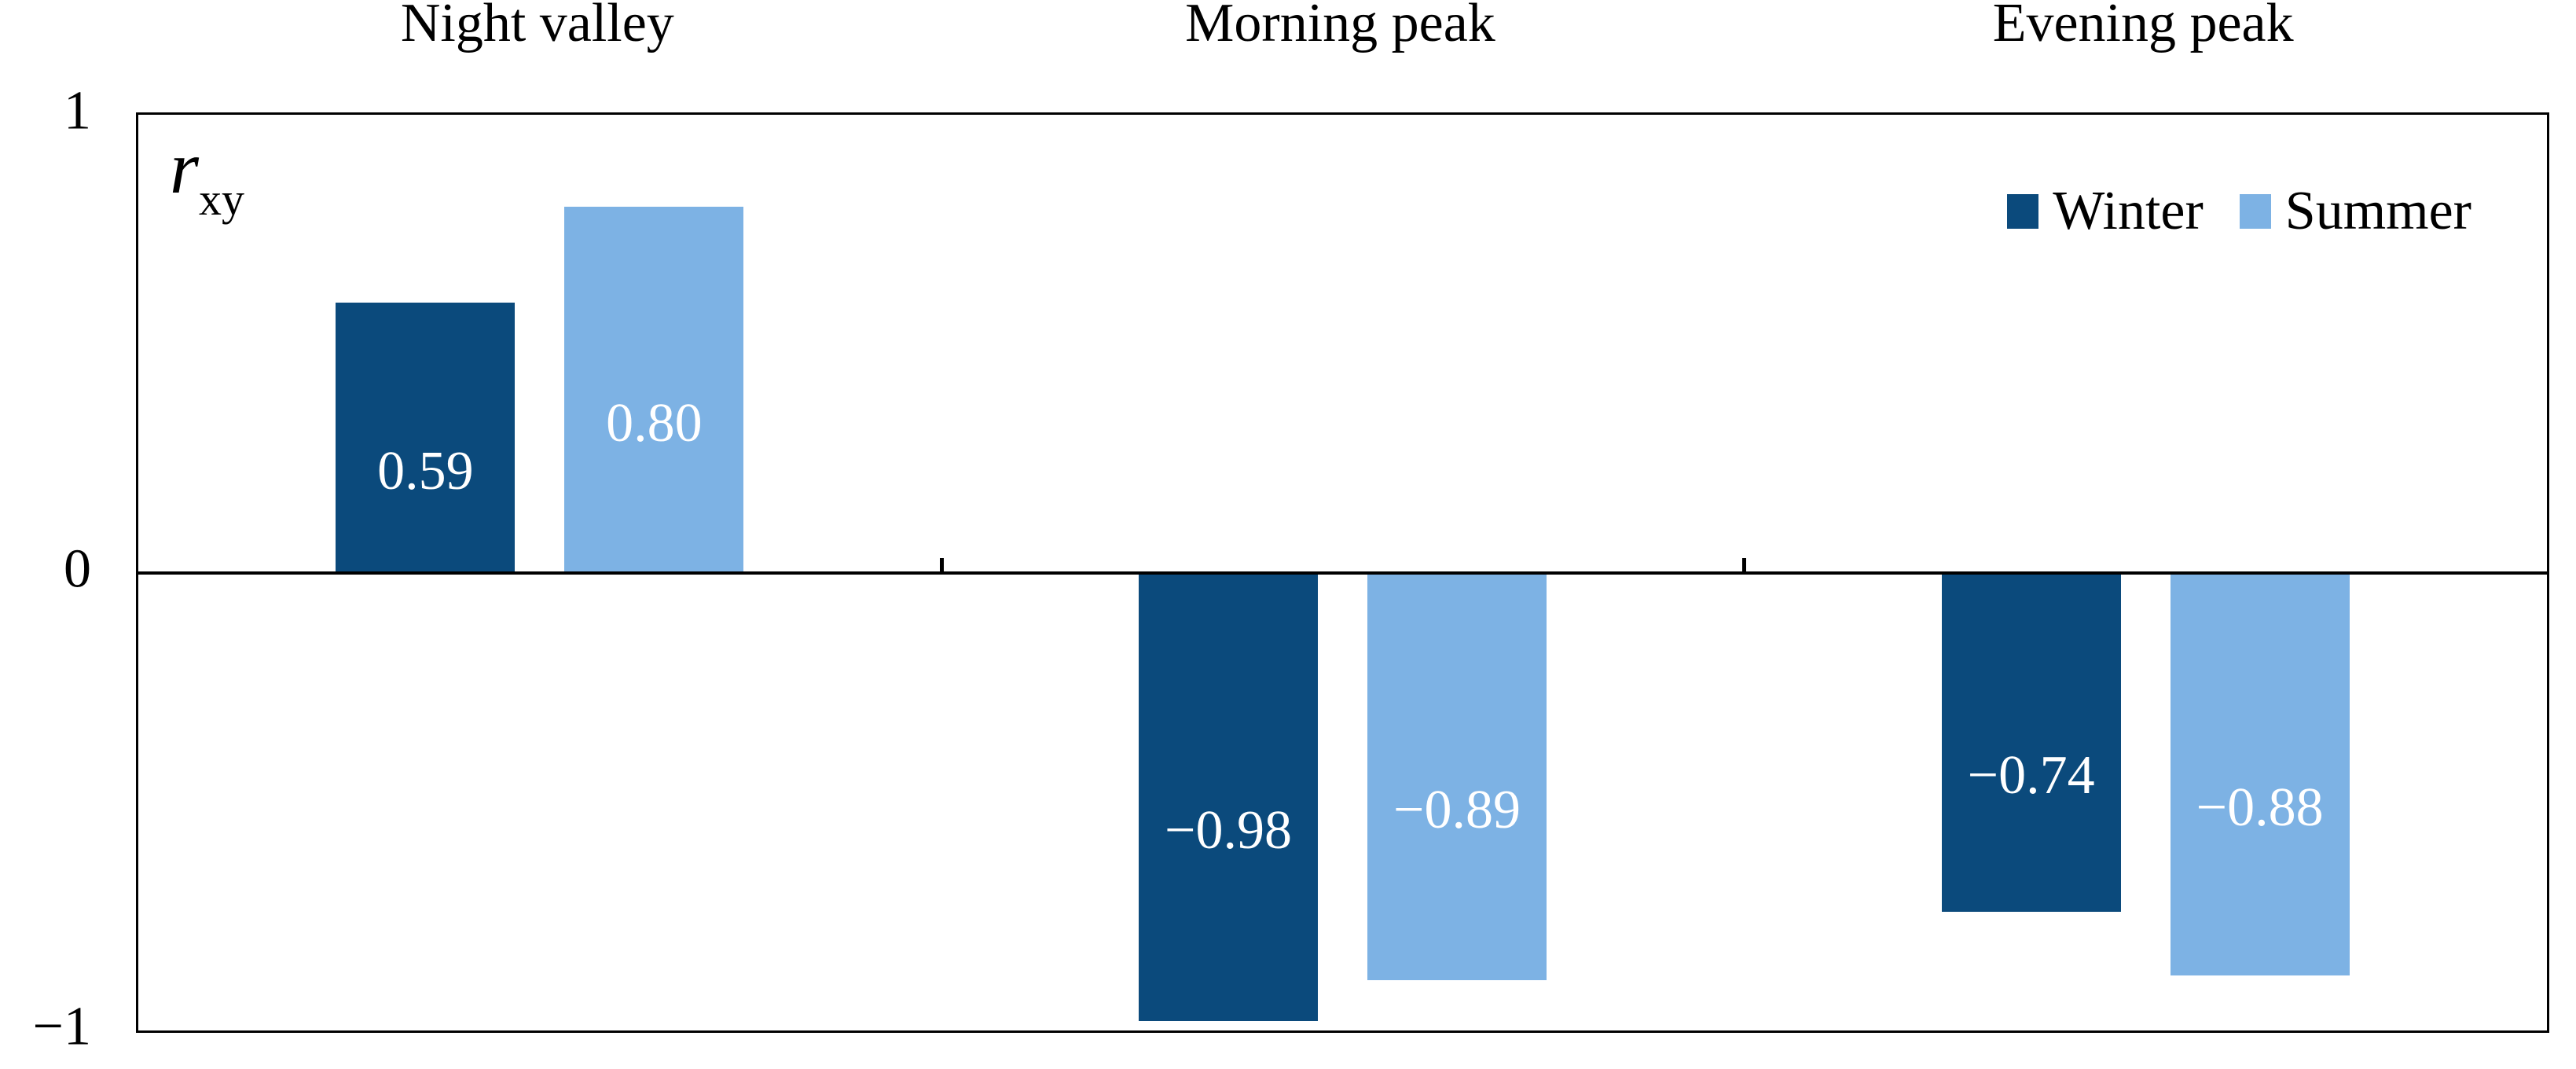 This screenshot has width=2576, height=1069. I want to click on y-tick-label--1: −1, so click(61, 1026).